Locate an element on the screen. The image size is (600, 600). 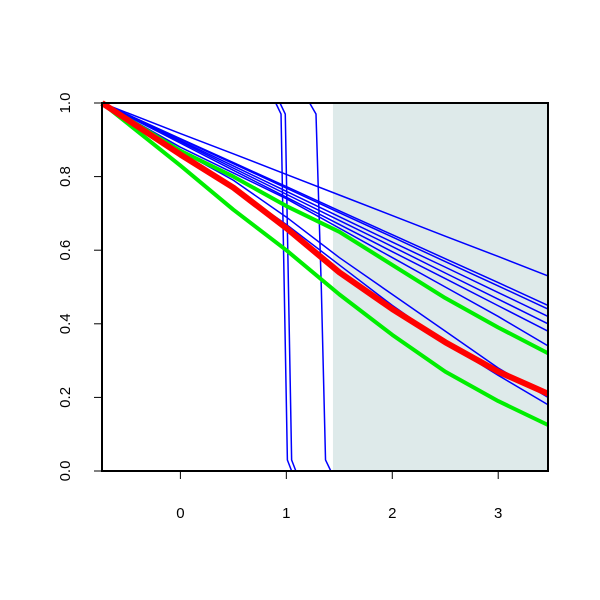
y-tick-label: 0.4 is located at coordinates (65, 323).